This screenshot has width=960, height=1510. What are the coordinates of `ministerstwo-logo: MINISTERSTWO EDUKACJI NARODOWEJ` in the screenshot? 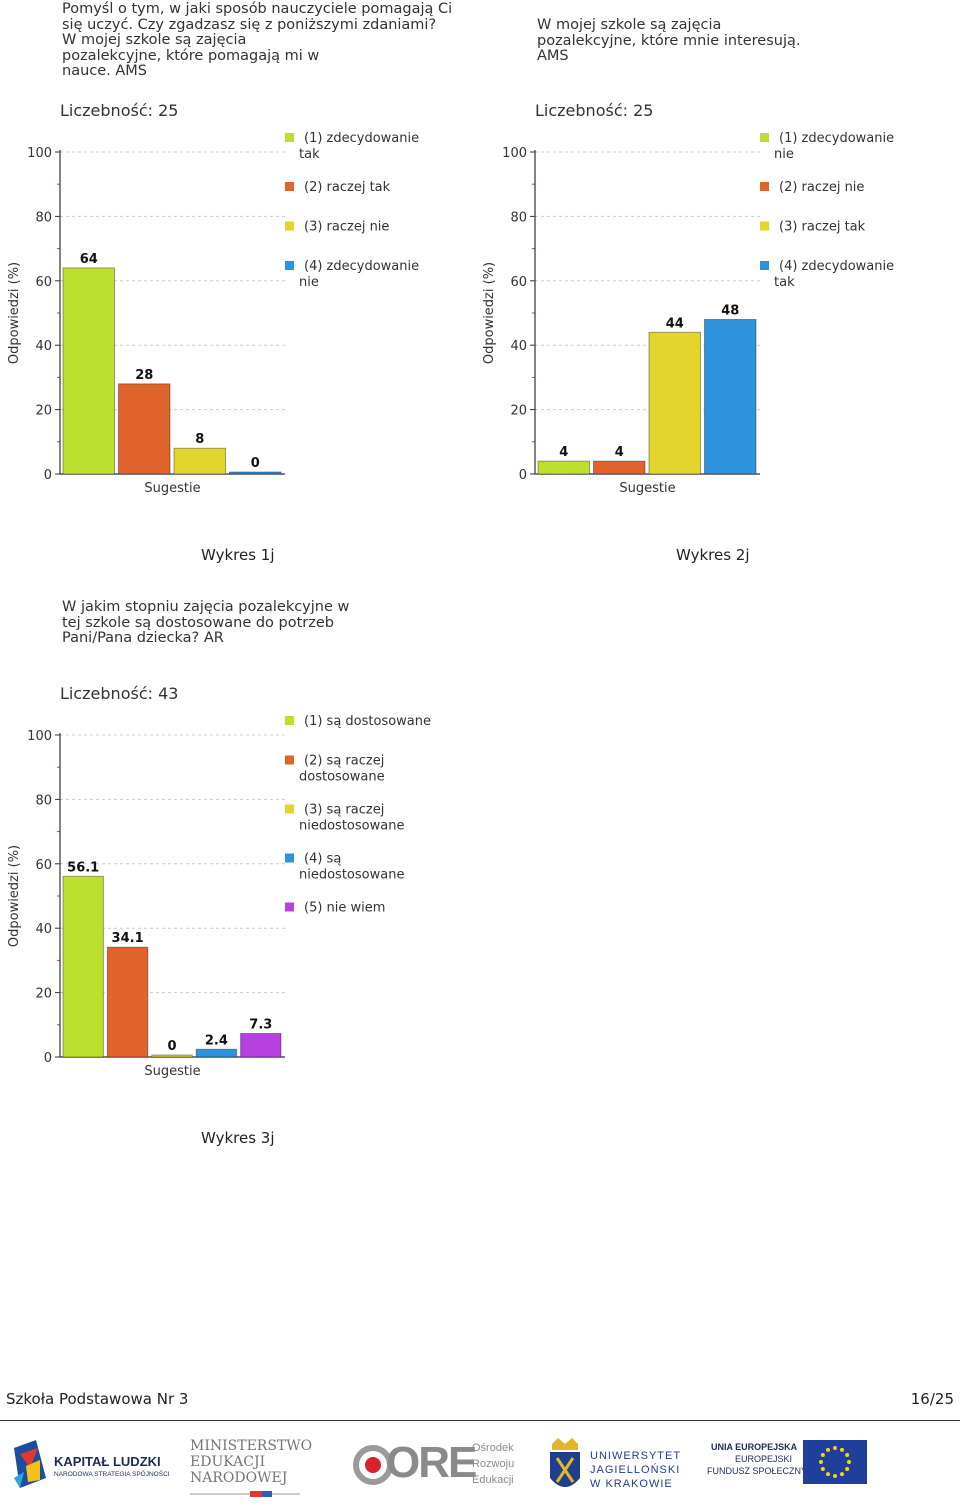 It's located at (255, 1468).